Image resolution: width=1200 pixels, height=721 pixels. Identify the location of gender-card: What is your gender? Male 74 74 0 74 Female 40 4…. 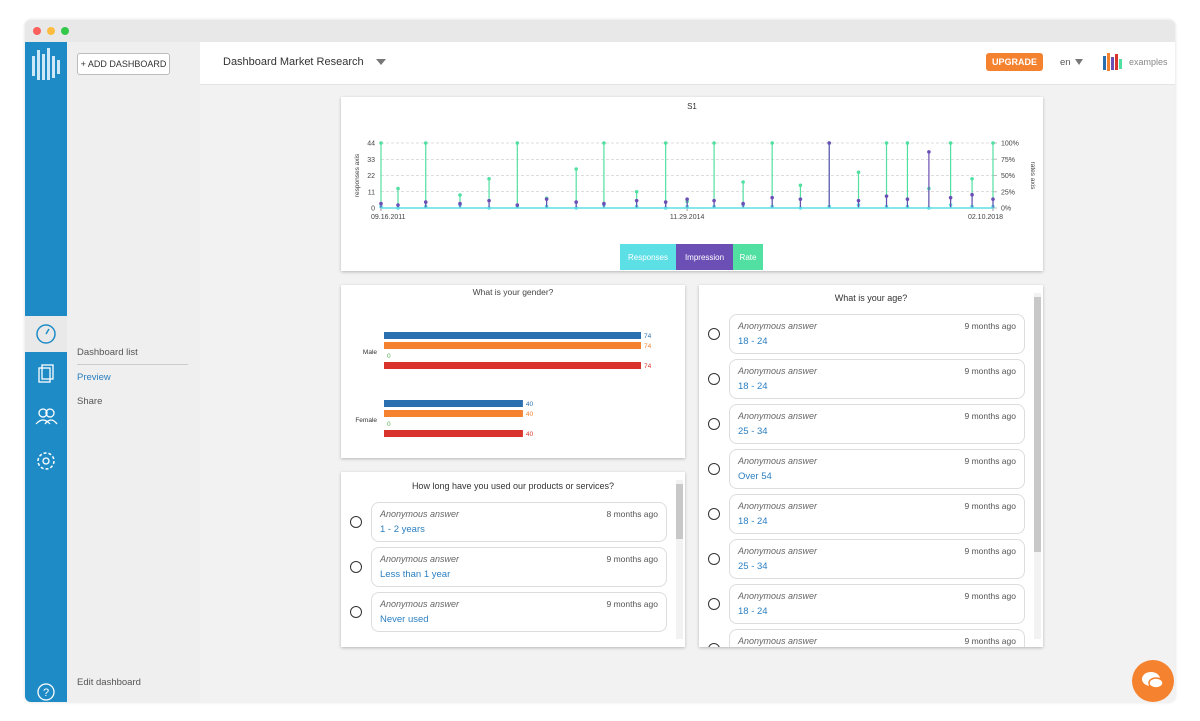
(513, 371).